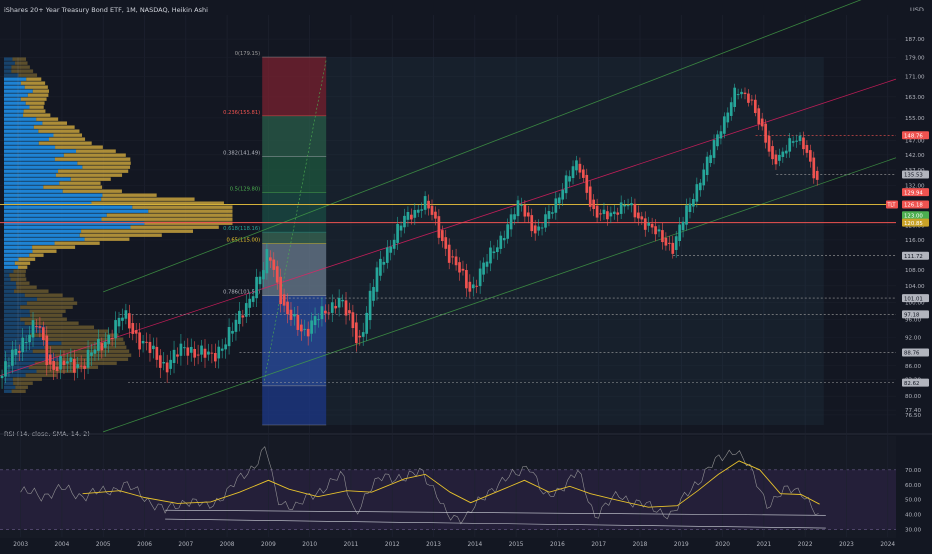 This screenshot has height=554, width=932. What do you see at coordinates (887, 545) in the screenshot?
I see `time-axis-tick-label: 2024` at bounding box center [887, 545].